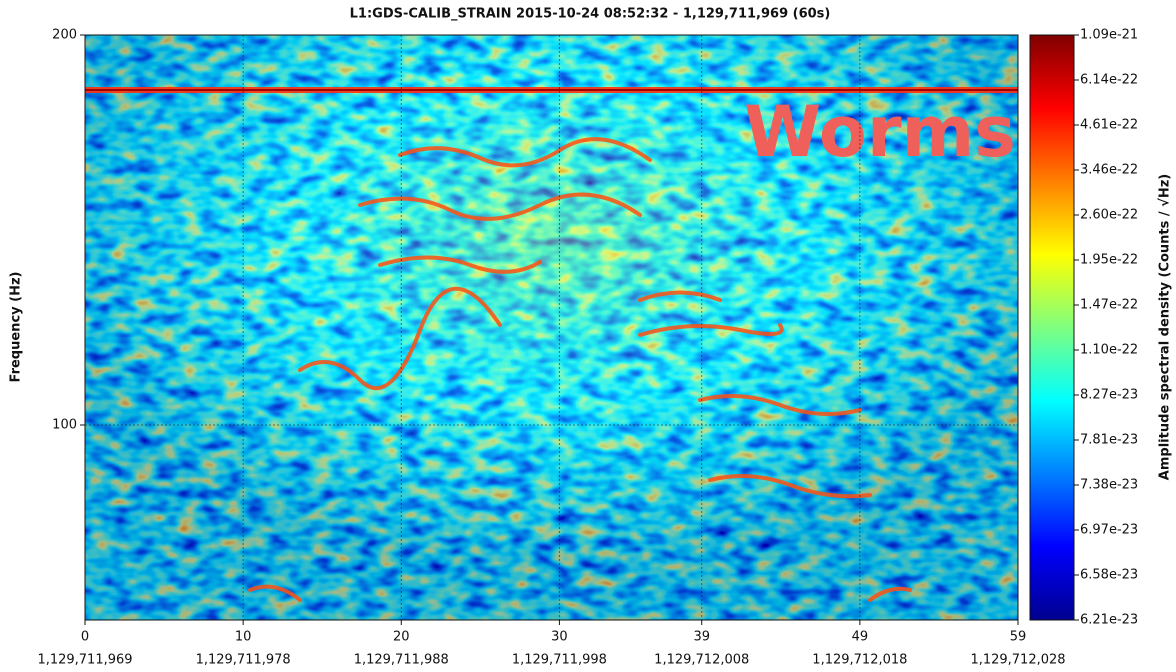 The image size is (1176, 672). Describe the element at coordinates (1109, 80) in the screenshot. I see `colorbar-tick-label: 6.14e-22` at that location.